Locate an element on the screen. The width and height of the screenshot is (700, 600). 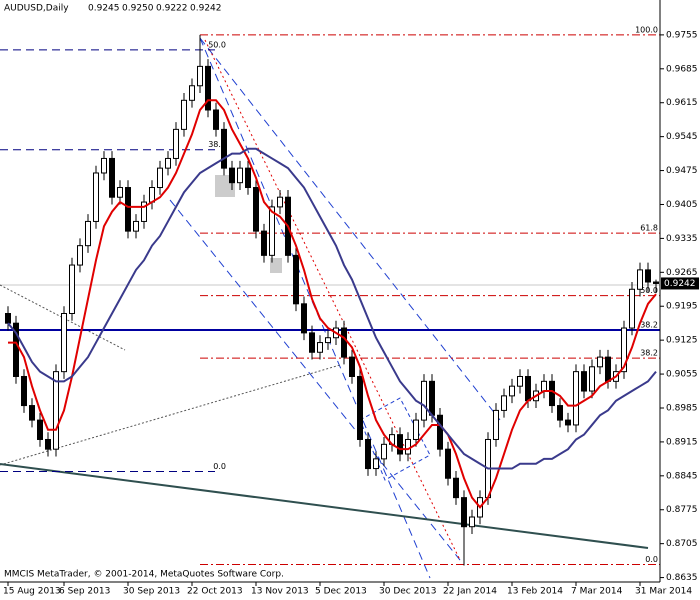
y-tick-label: 0.9055 is located at coordinates (682, 375).